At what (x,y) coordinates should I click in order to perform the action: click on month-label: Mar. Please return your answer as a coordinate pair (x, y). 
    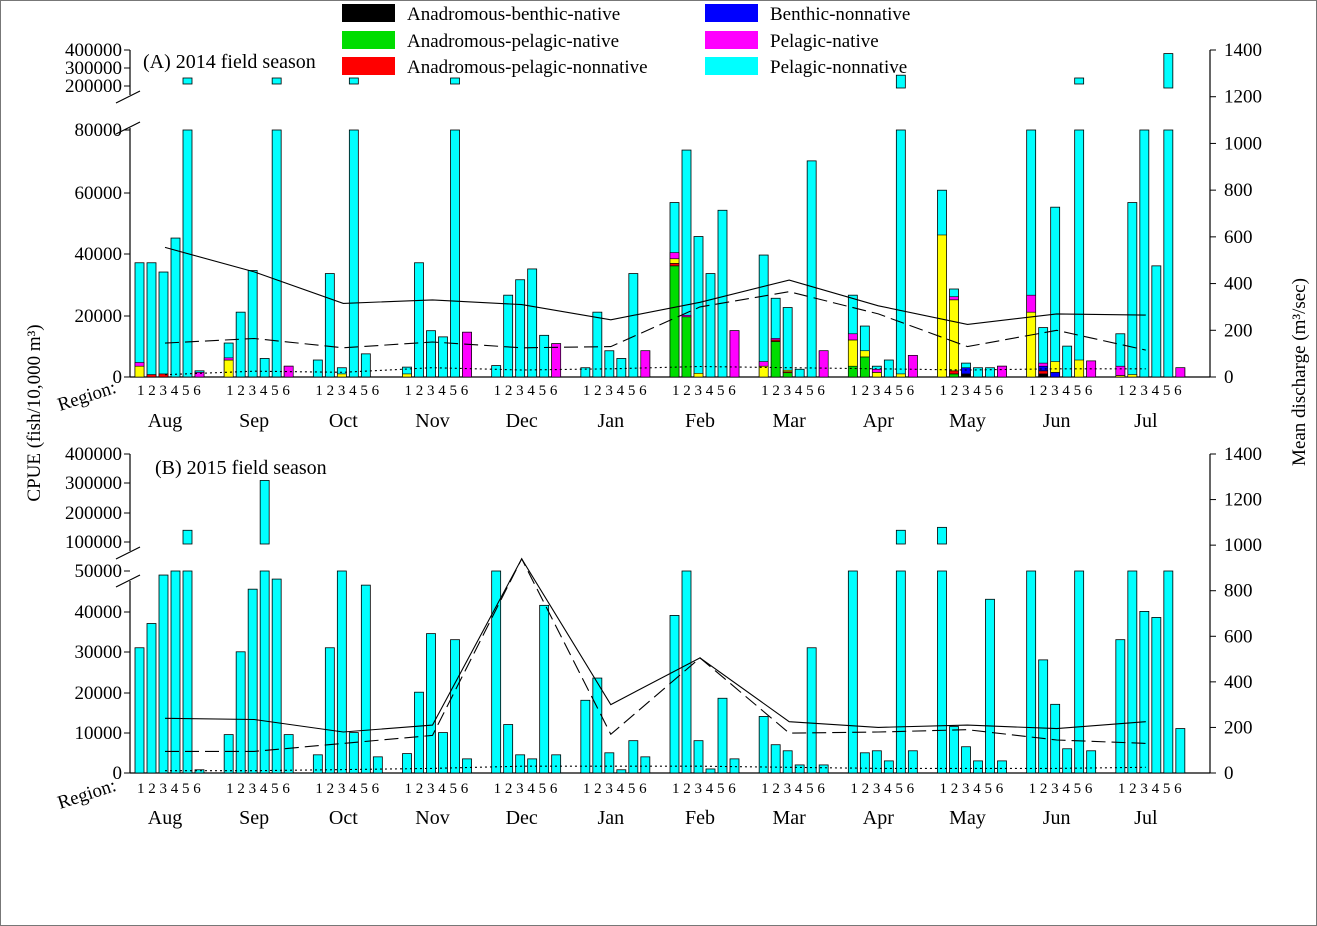
    Looking at the image, I should click on (790, 818).